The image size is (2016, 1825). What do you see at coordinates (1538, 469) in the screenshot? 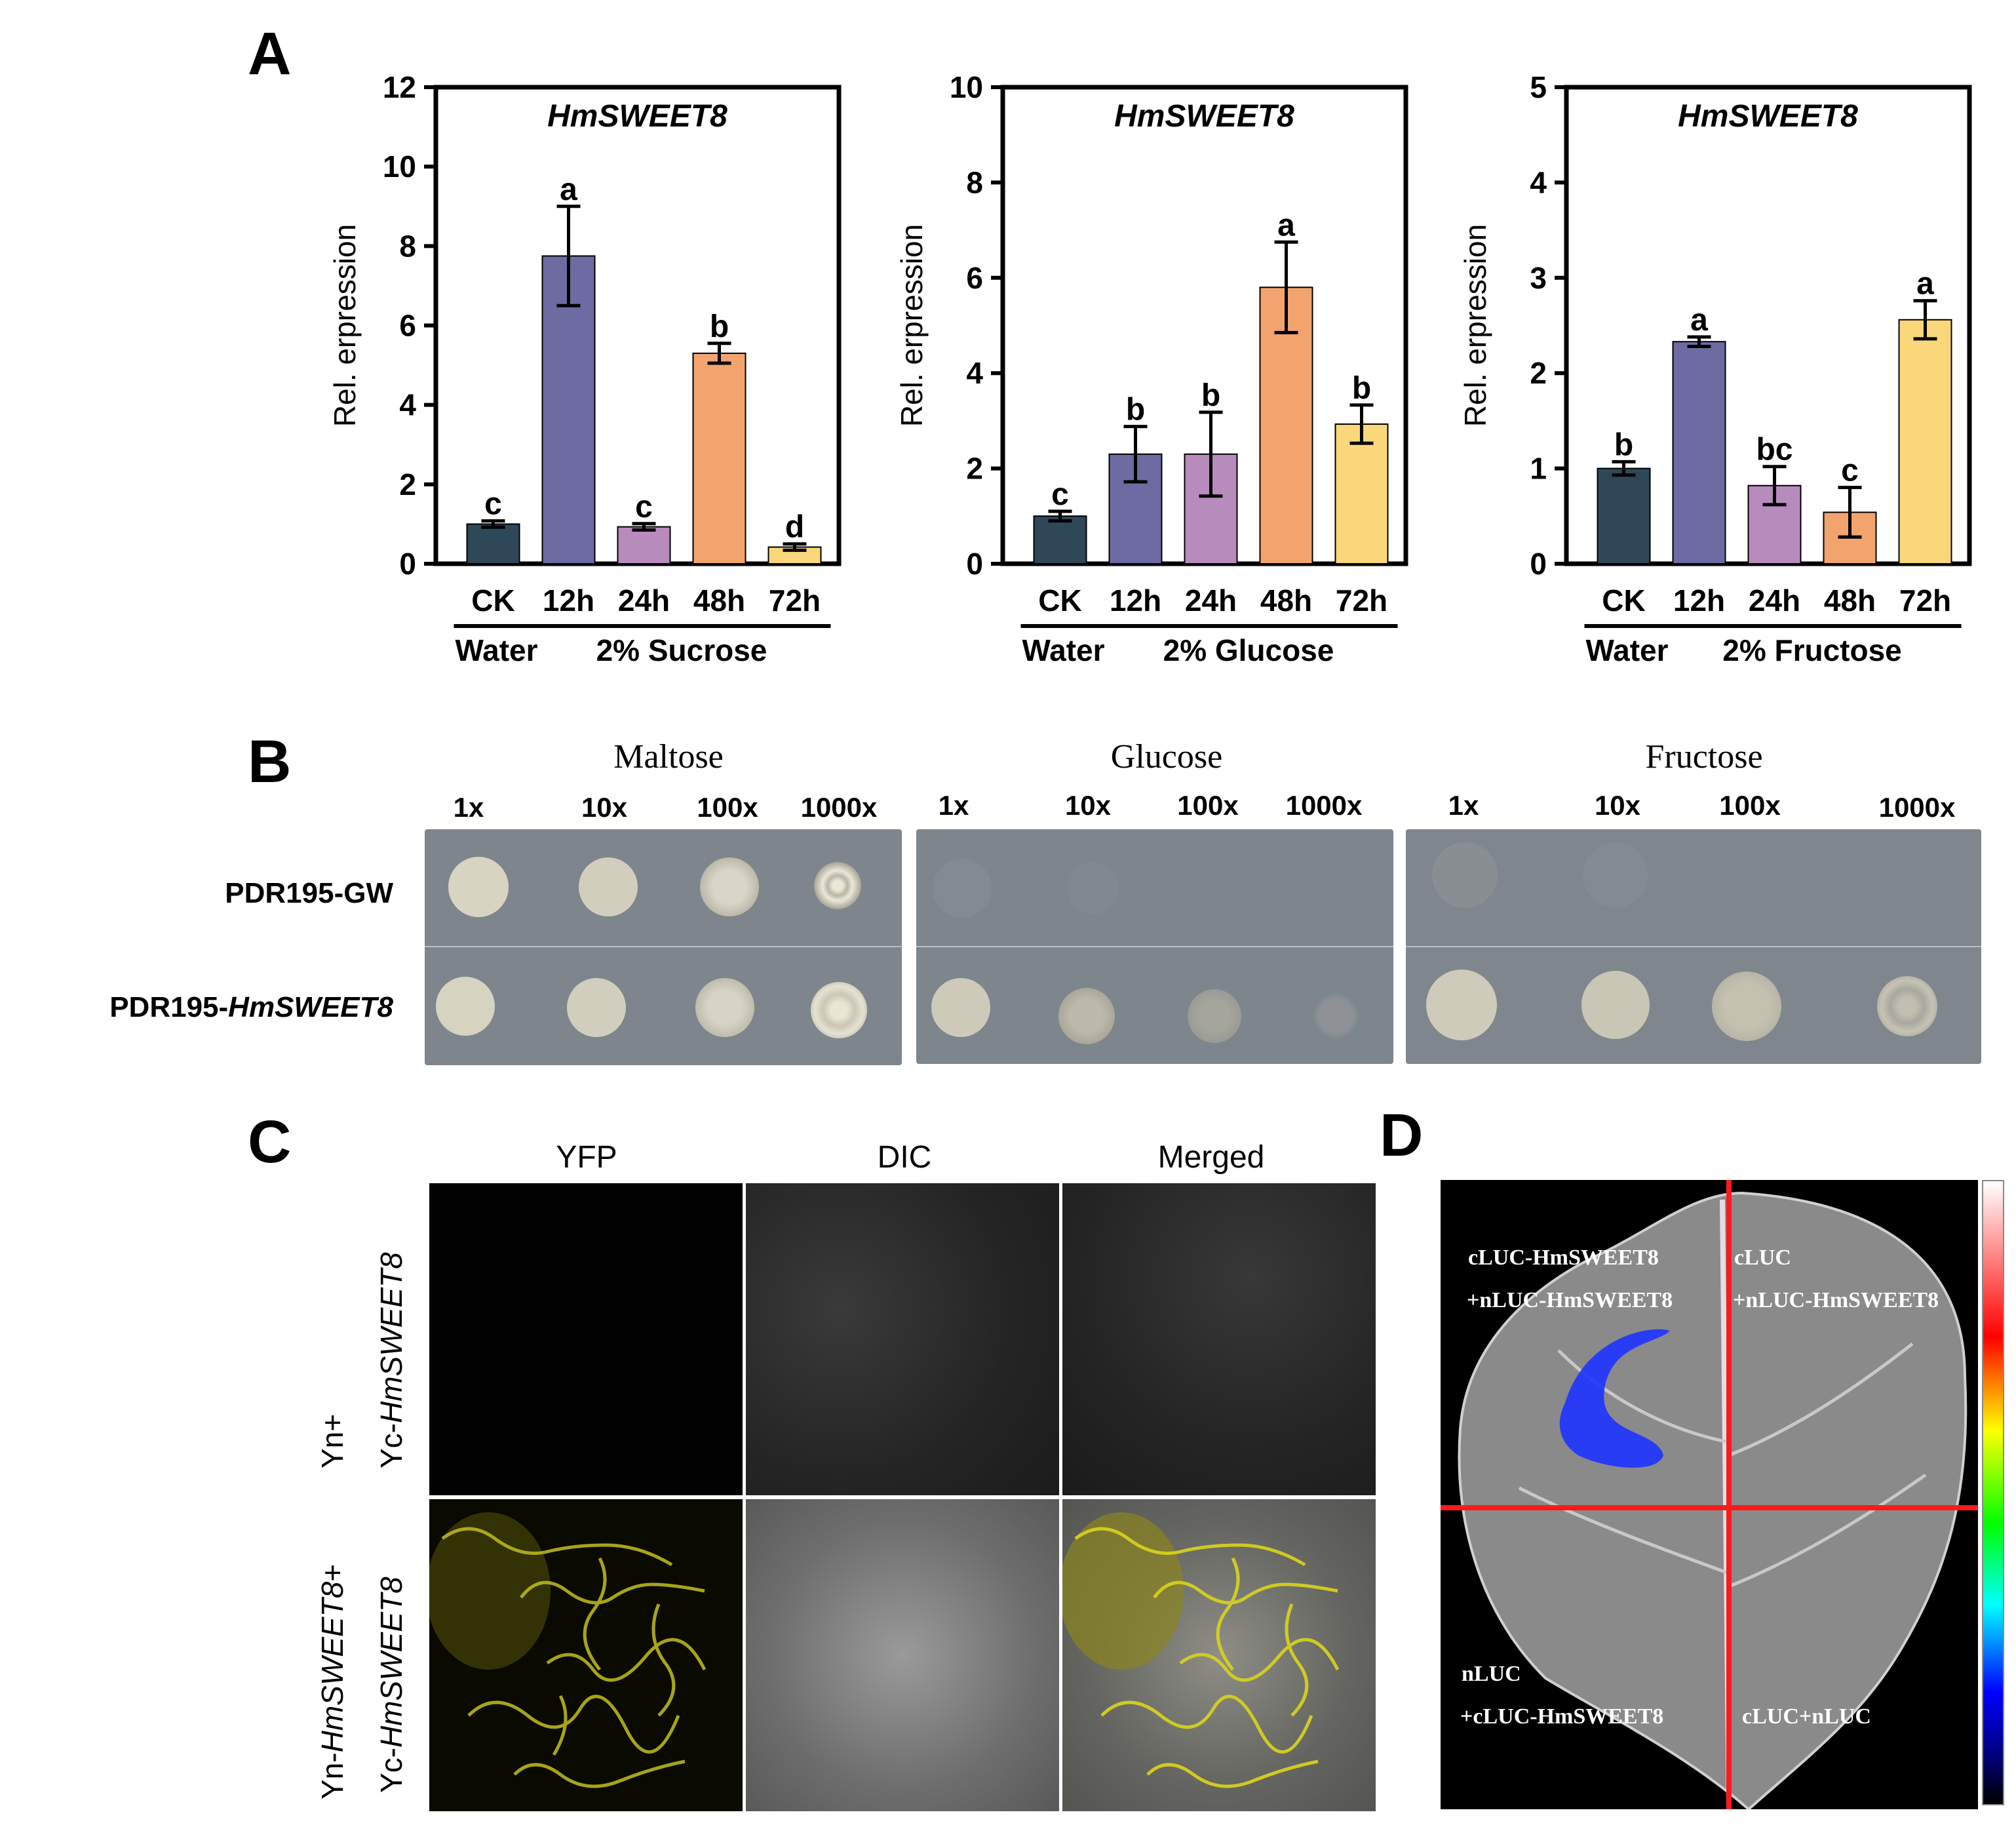
I see `y-tick-label: 1` at bounding box center [1538, 469].